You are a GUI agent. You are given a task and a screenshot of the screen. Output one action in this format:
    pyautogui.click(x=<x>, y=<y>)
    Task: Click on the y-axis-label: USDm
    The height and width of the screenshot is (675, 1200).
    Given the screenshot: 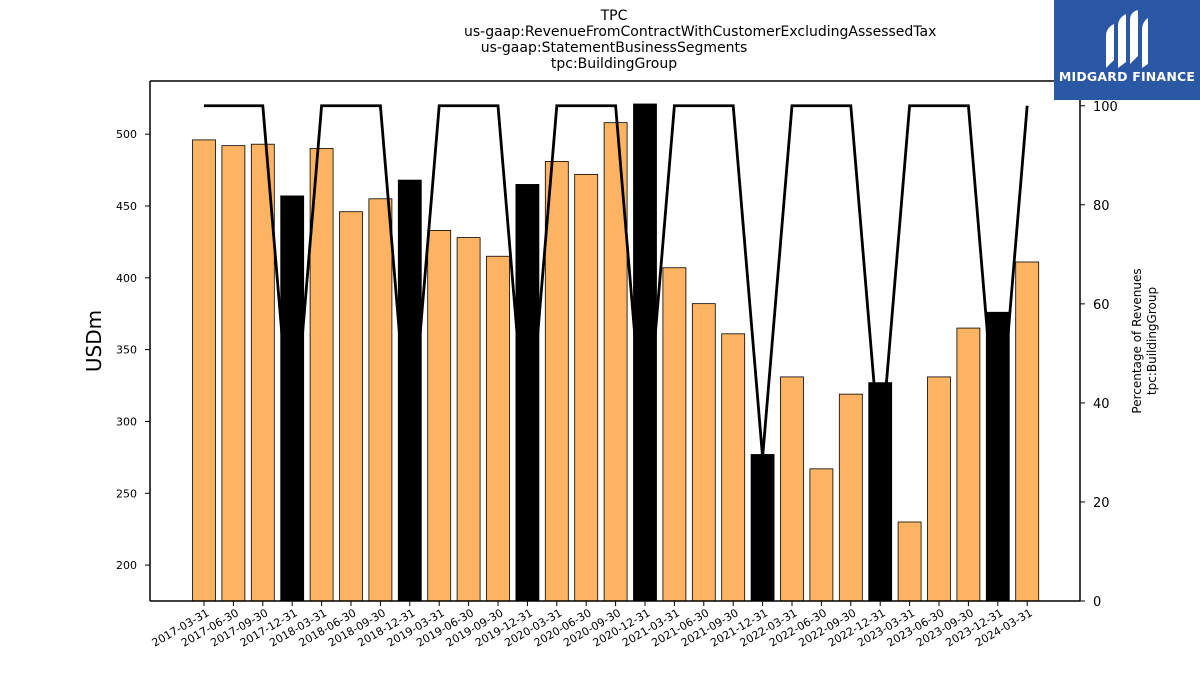 What is the action you would take?
    pyautogui.click(x=94, y=341)
    